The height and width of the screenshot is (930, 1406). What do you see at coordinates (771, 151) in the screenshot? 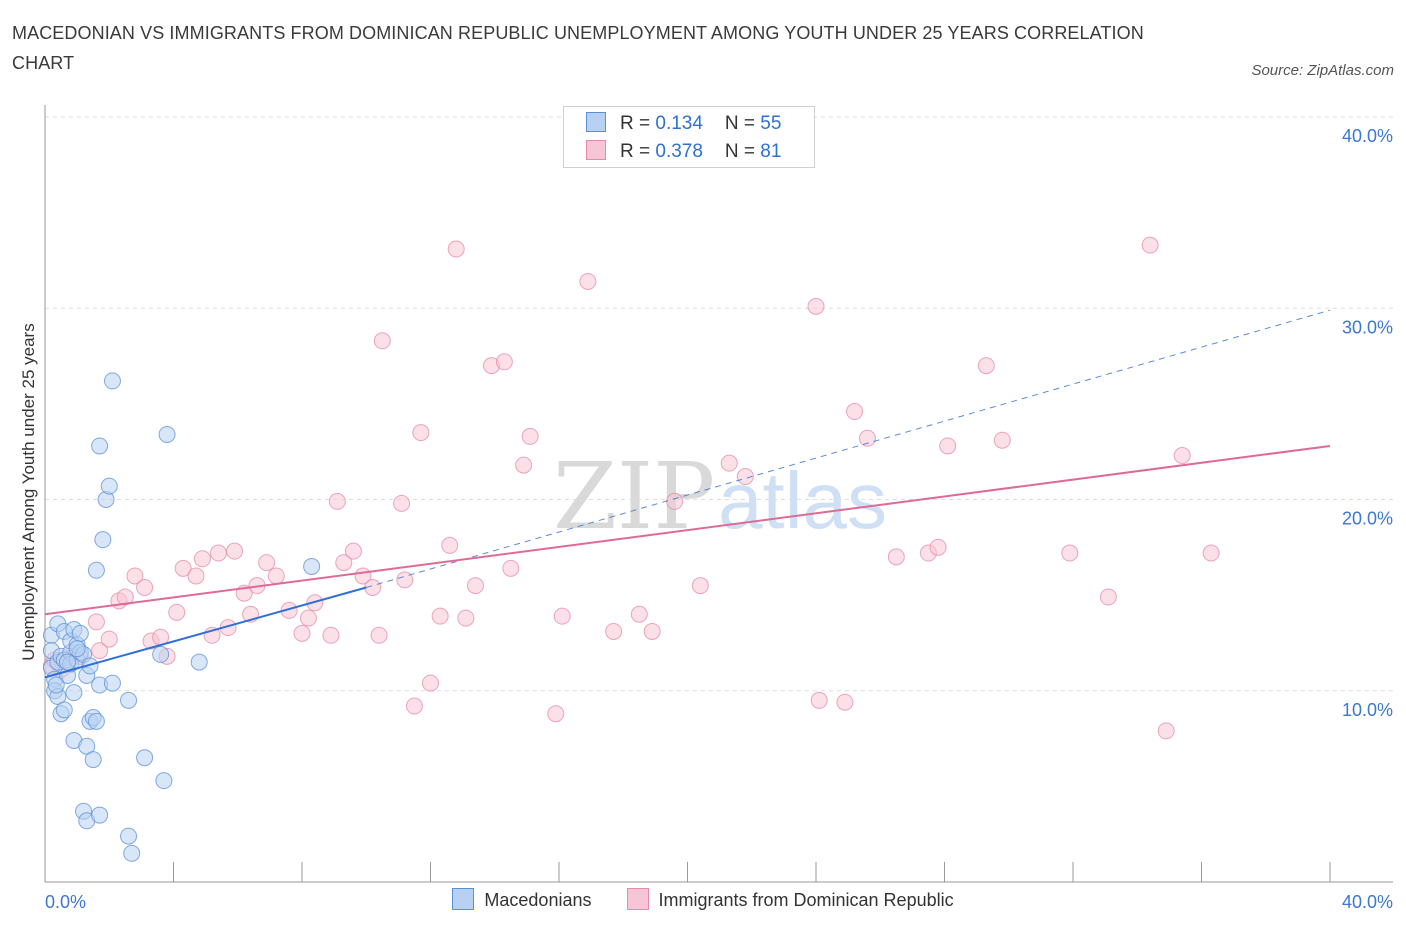
I see `n-value: 81` at bounding box center [771, 151].